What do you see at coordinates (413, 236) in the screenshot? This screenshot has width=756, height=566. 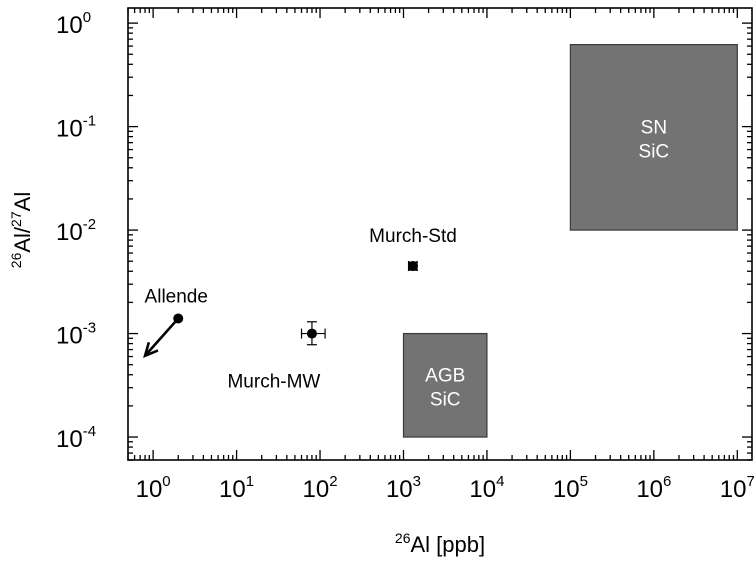 I see `point-label-murch-std: Murch-Std` at bounding box center [413, 236].